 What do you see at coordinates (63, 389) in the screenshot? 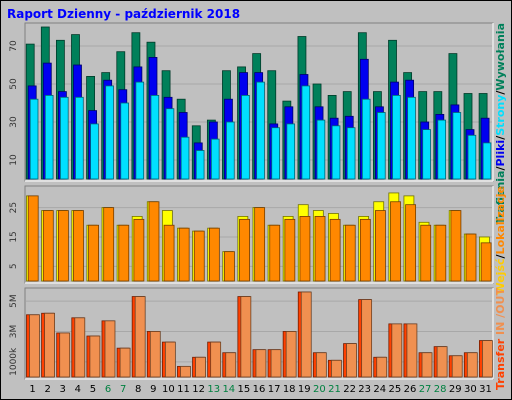
I see `x-tick-label: 3` at bounding box center [63, 389].